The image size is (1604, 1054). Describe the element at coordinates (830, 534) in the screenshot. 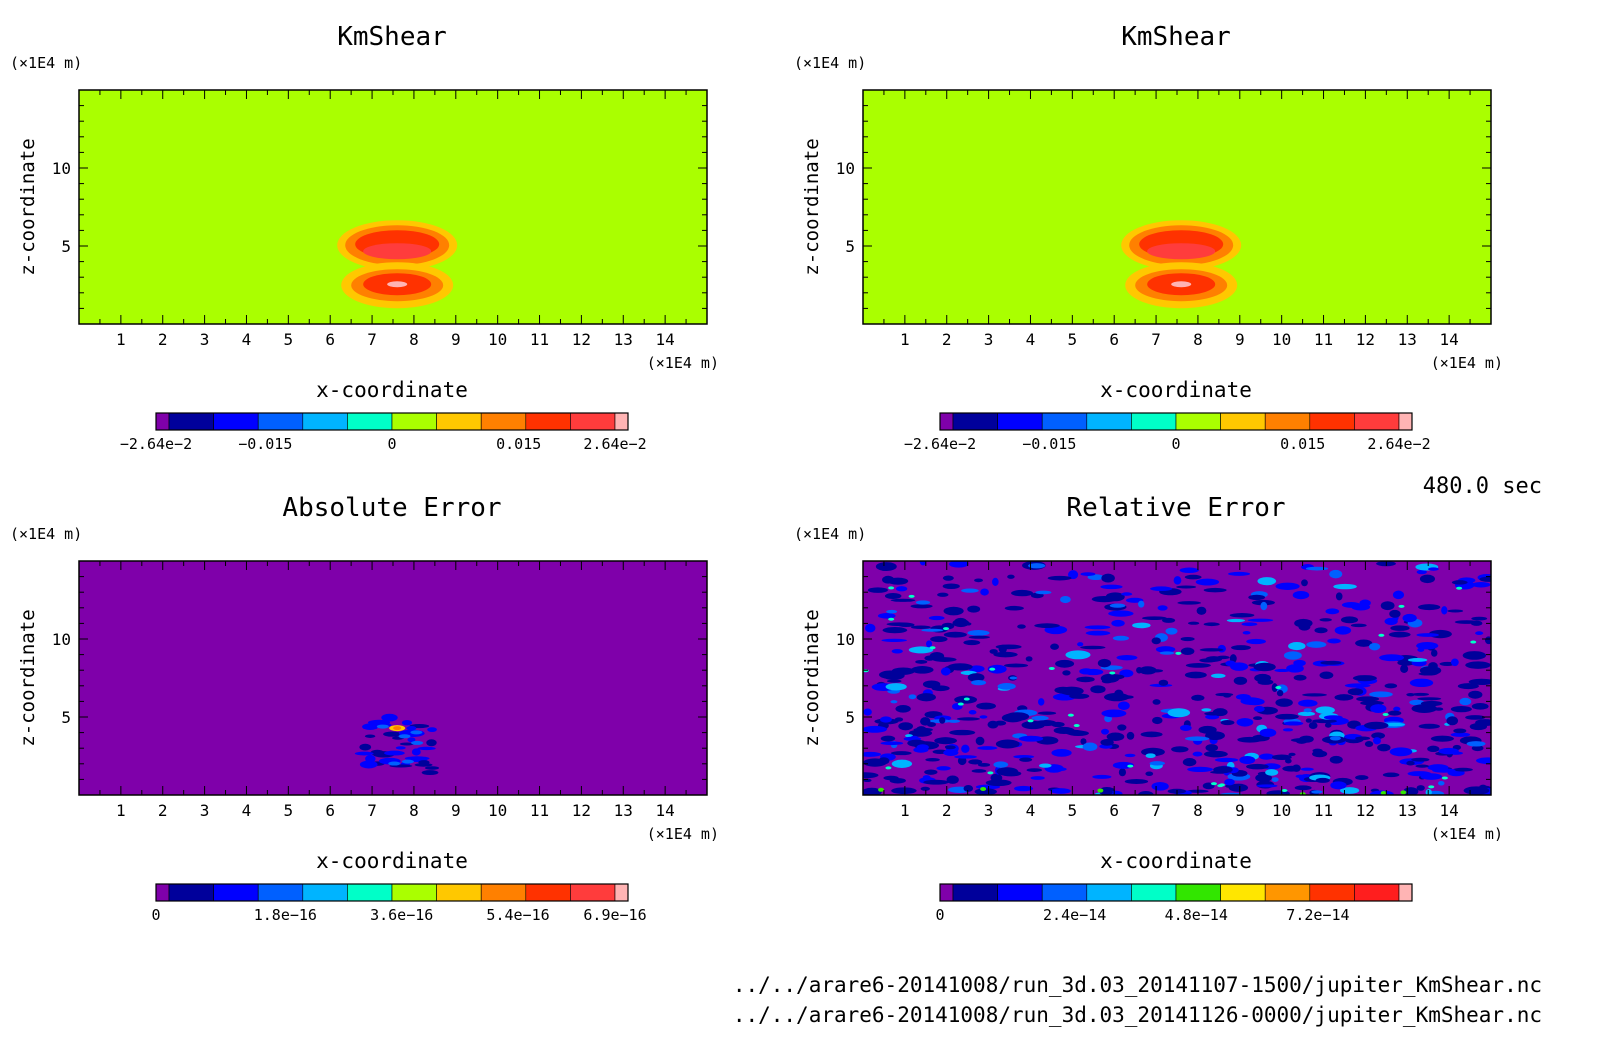

I see `y-unit-label: (×1E4 m)` at that location.